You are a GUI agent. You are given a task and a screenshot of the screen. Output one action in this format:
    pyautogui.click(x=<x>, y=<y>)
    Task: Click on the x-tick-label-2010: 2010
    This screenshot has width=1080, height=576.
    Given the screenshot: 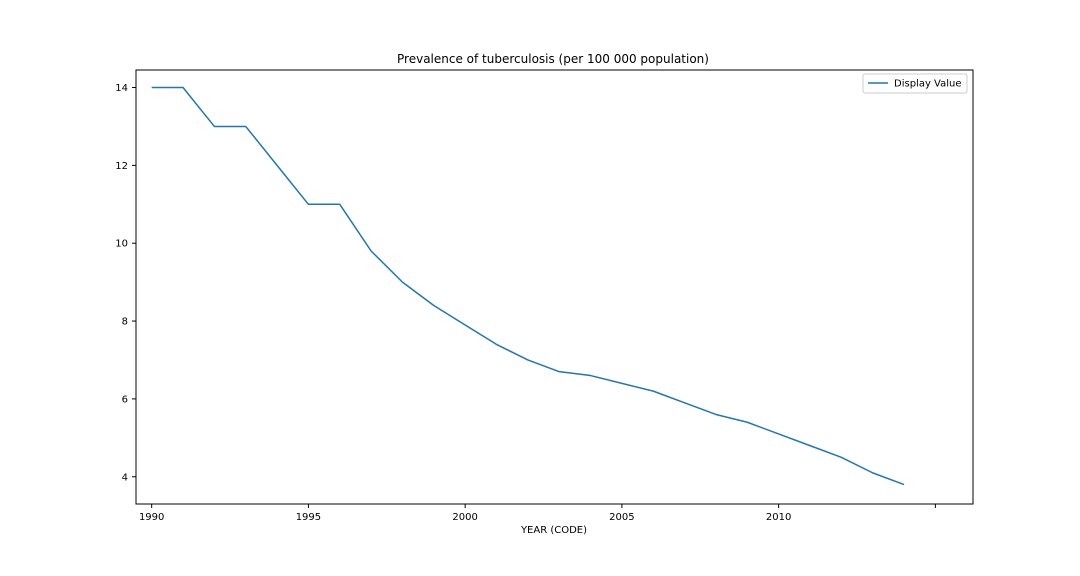 What is the action you would take?
    pyautogui.click(x=778, y=517)
    